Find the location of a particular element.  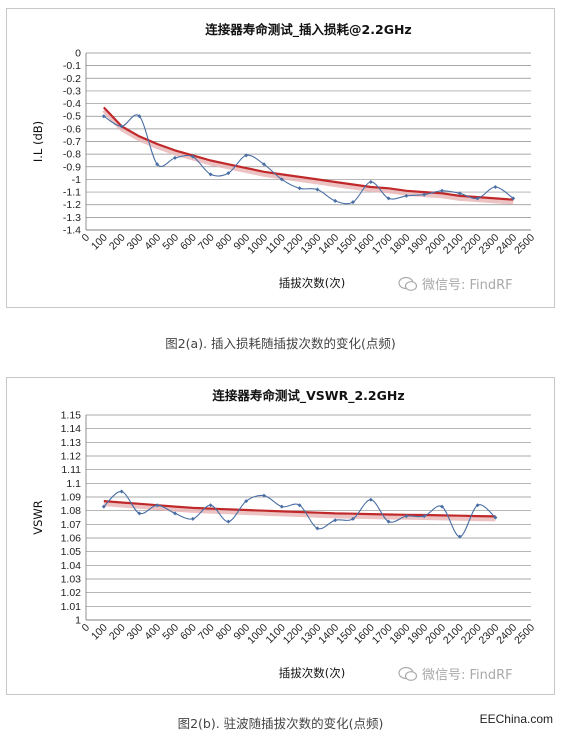

chart2-ytick-label: 1.02 is located at coordinates (71, 593).